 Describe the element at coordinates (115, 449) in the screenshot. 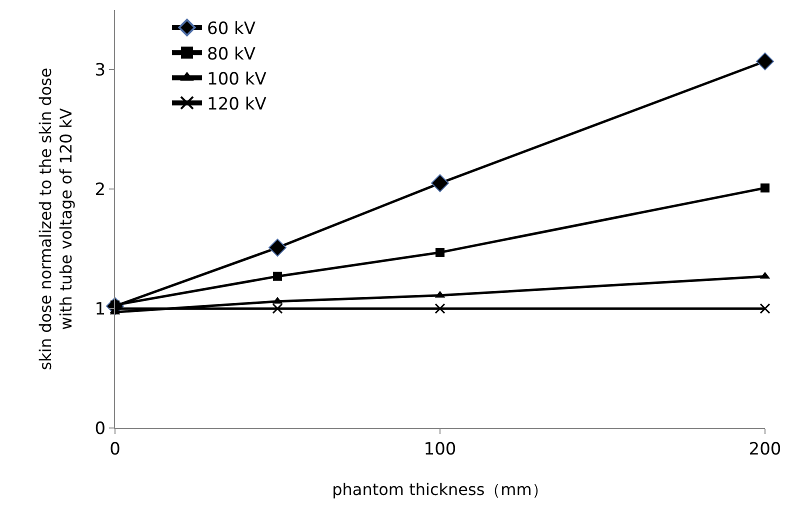

I see `x-tick-label: 0` at that location.